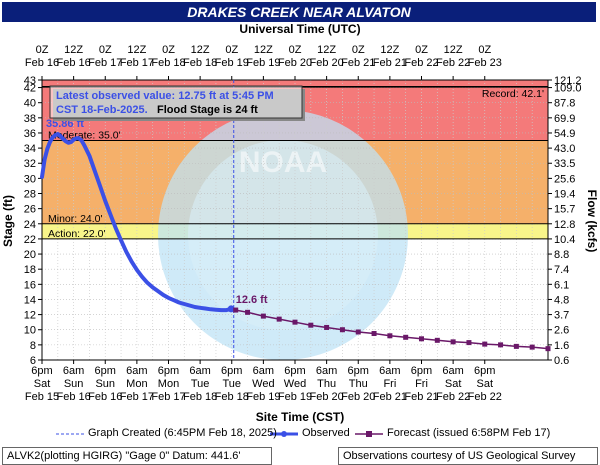 The height and width of the screenshot is (465, 600). What do you see at coordinates (30, 195) in the screenshot?
I see `y-tick-label: 28` at bounding box center [30, 195].